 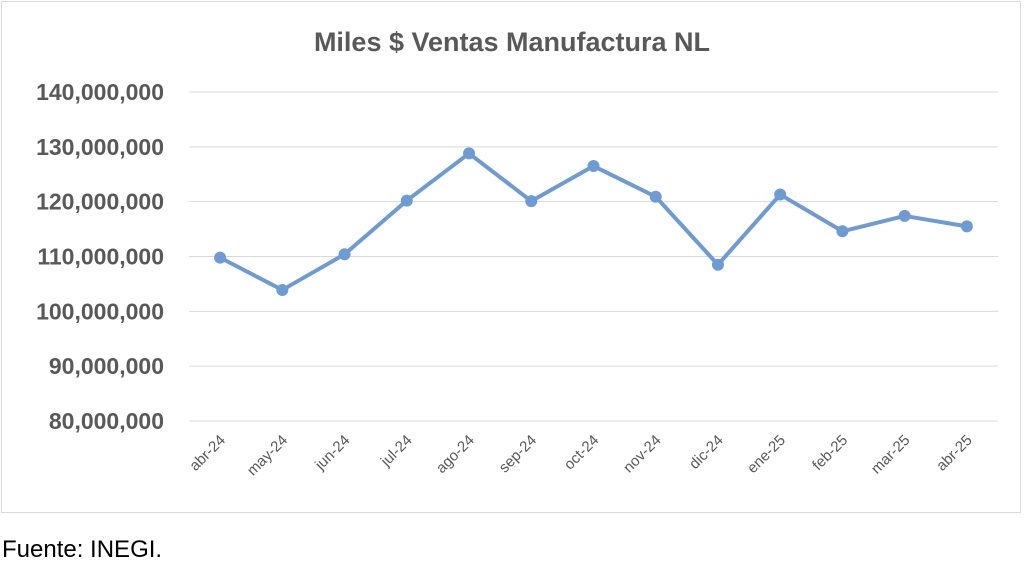 I want to click on x-tick-label: dic-24, so click(x=706, y=452).